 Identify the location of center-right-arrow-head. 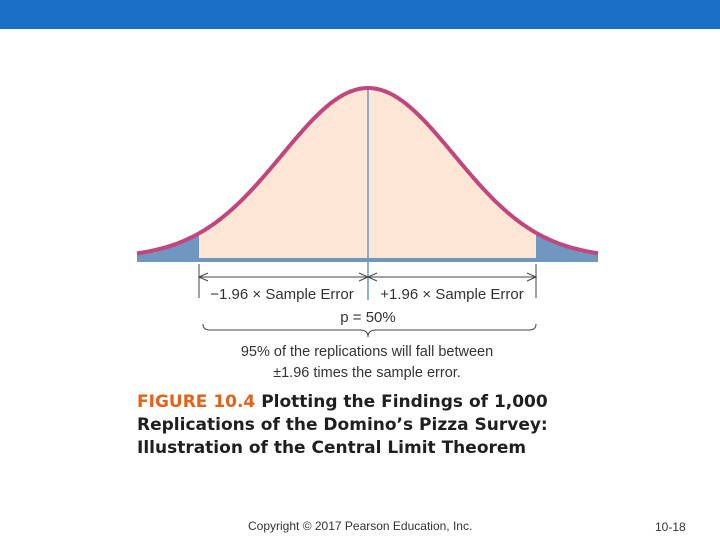
(372, 277).